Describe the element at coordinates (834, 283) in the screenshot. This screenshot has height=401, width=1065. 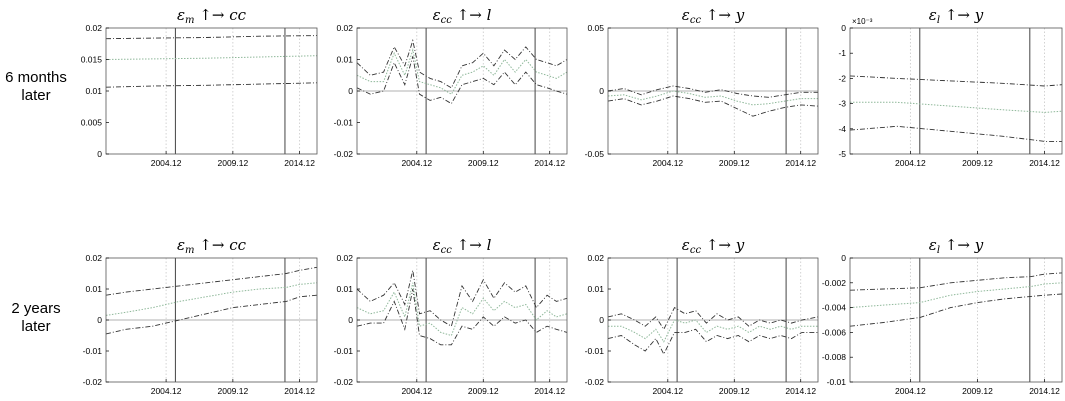
I see `y-tick-label: -0.002` at that location.